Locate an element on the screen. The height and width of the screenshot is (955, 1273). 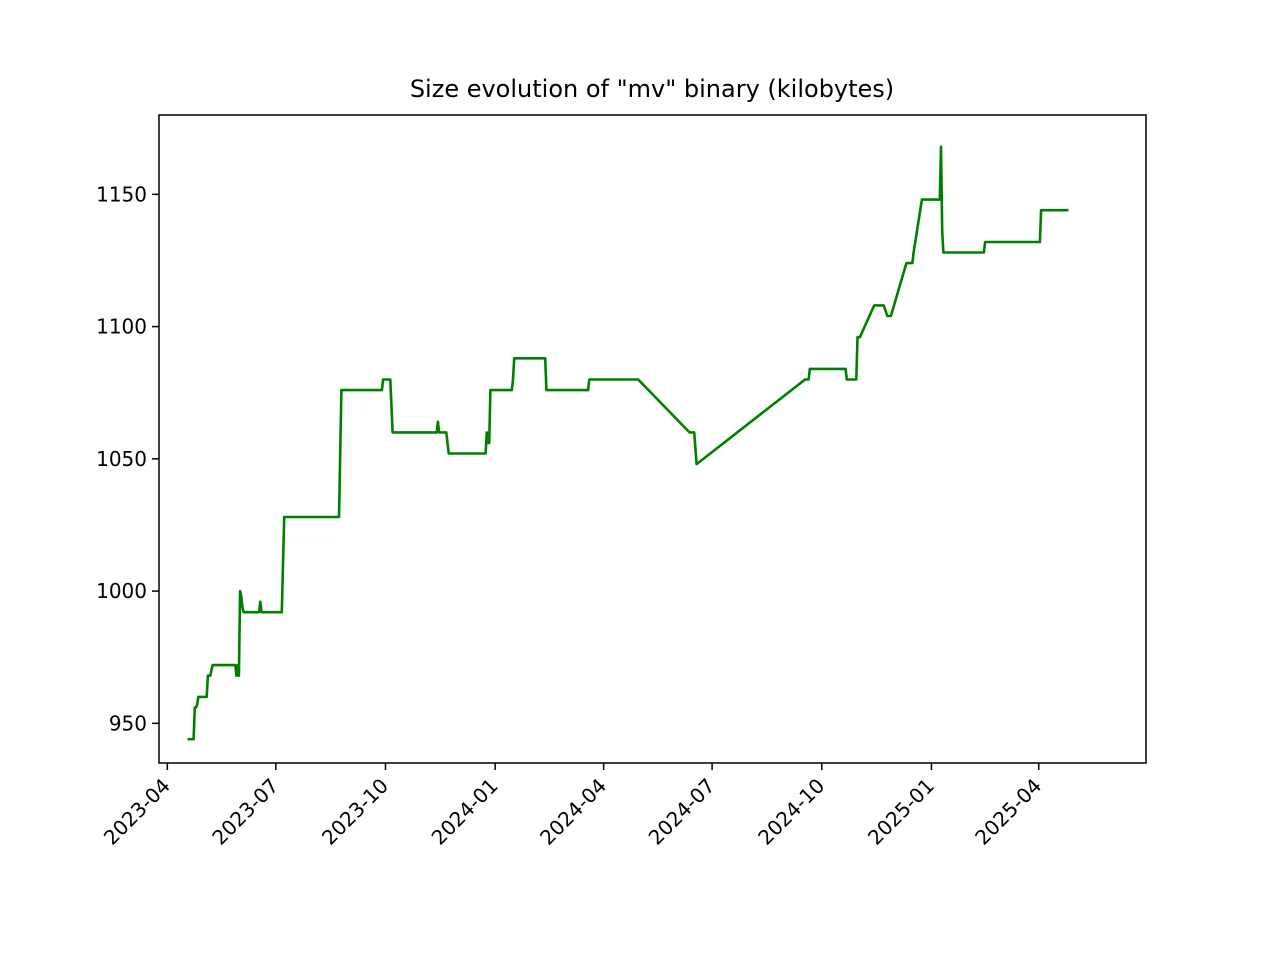
y-tick-label: 950 is located at coordinates (128, 723).